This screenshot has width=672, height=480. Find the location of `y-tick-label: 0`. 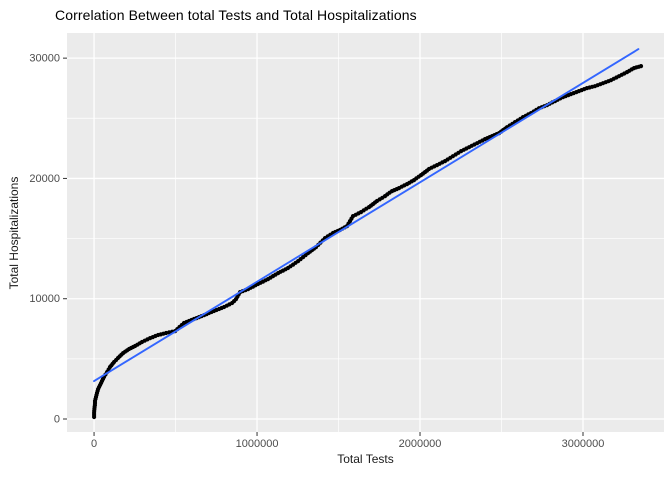

y-tick-label: 0 is located at coordinates (57, 420).